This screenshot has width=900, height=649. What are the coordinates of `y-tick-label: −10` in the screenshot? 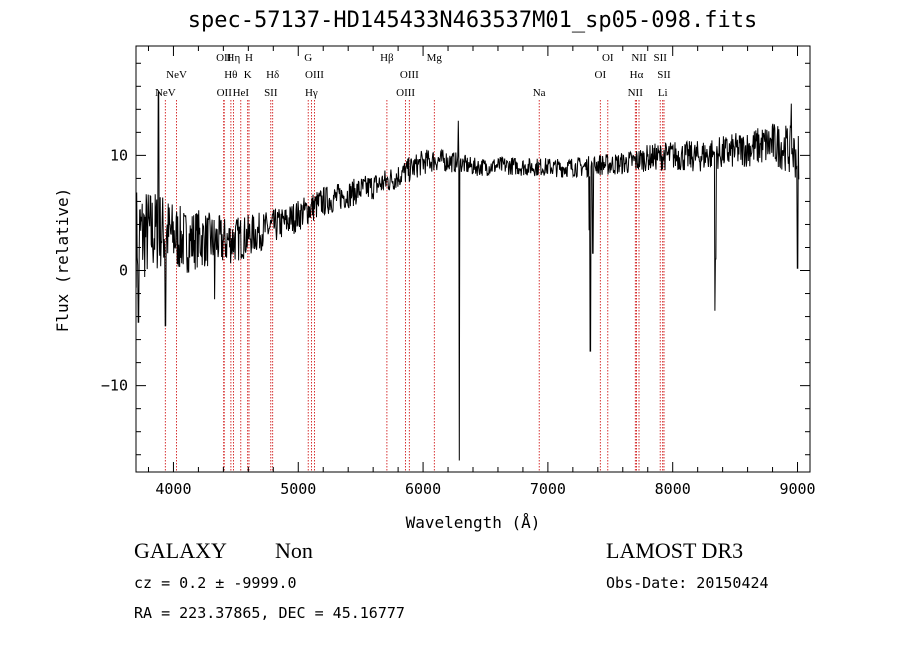 It's located at (114, 386).